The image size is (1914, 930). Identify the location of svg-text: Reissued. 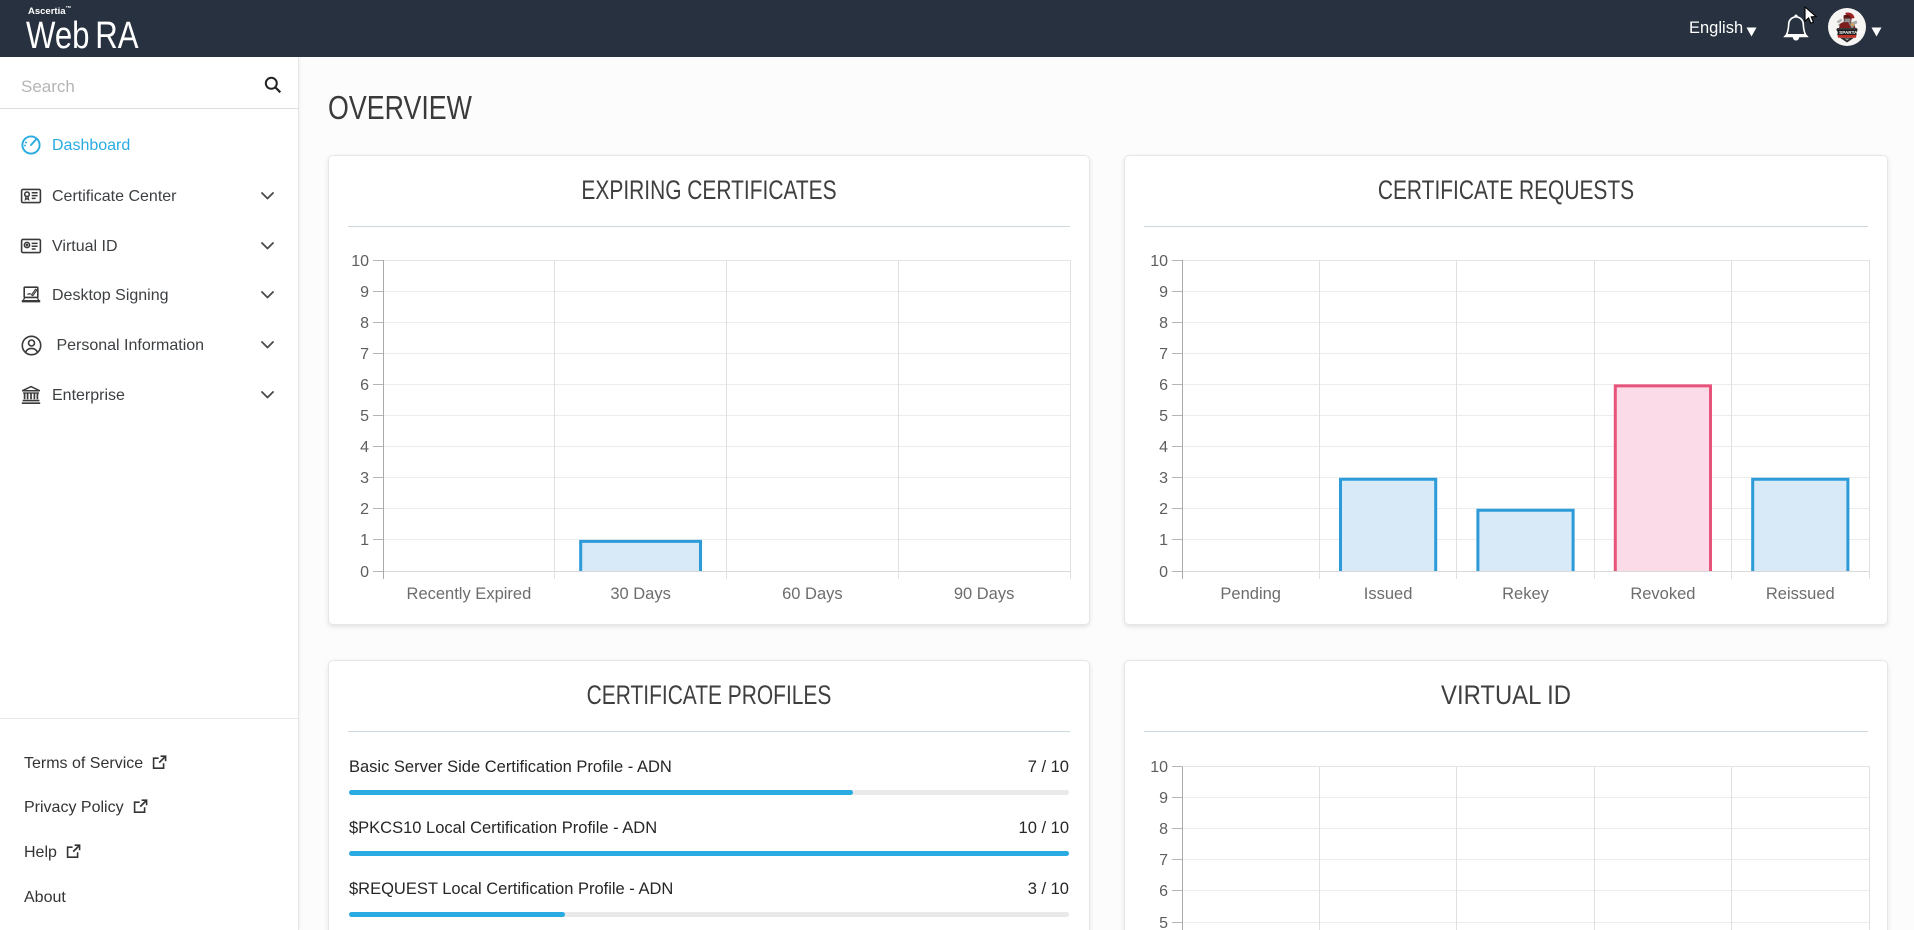
(1800, 594).